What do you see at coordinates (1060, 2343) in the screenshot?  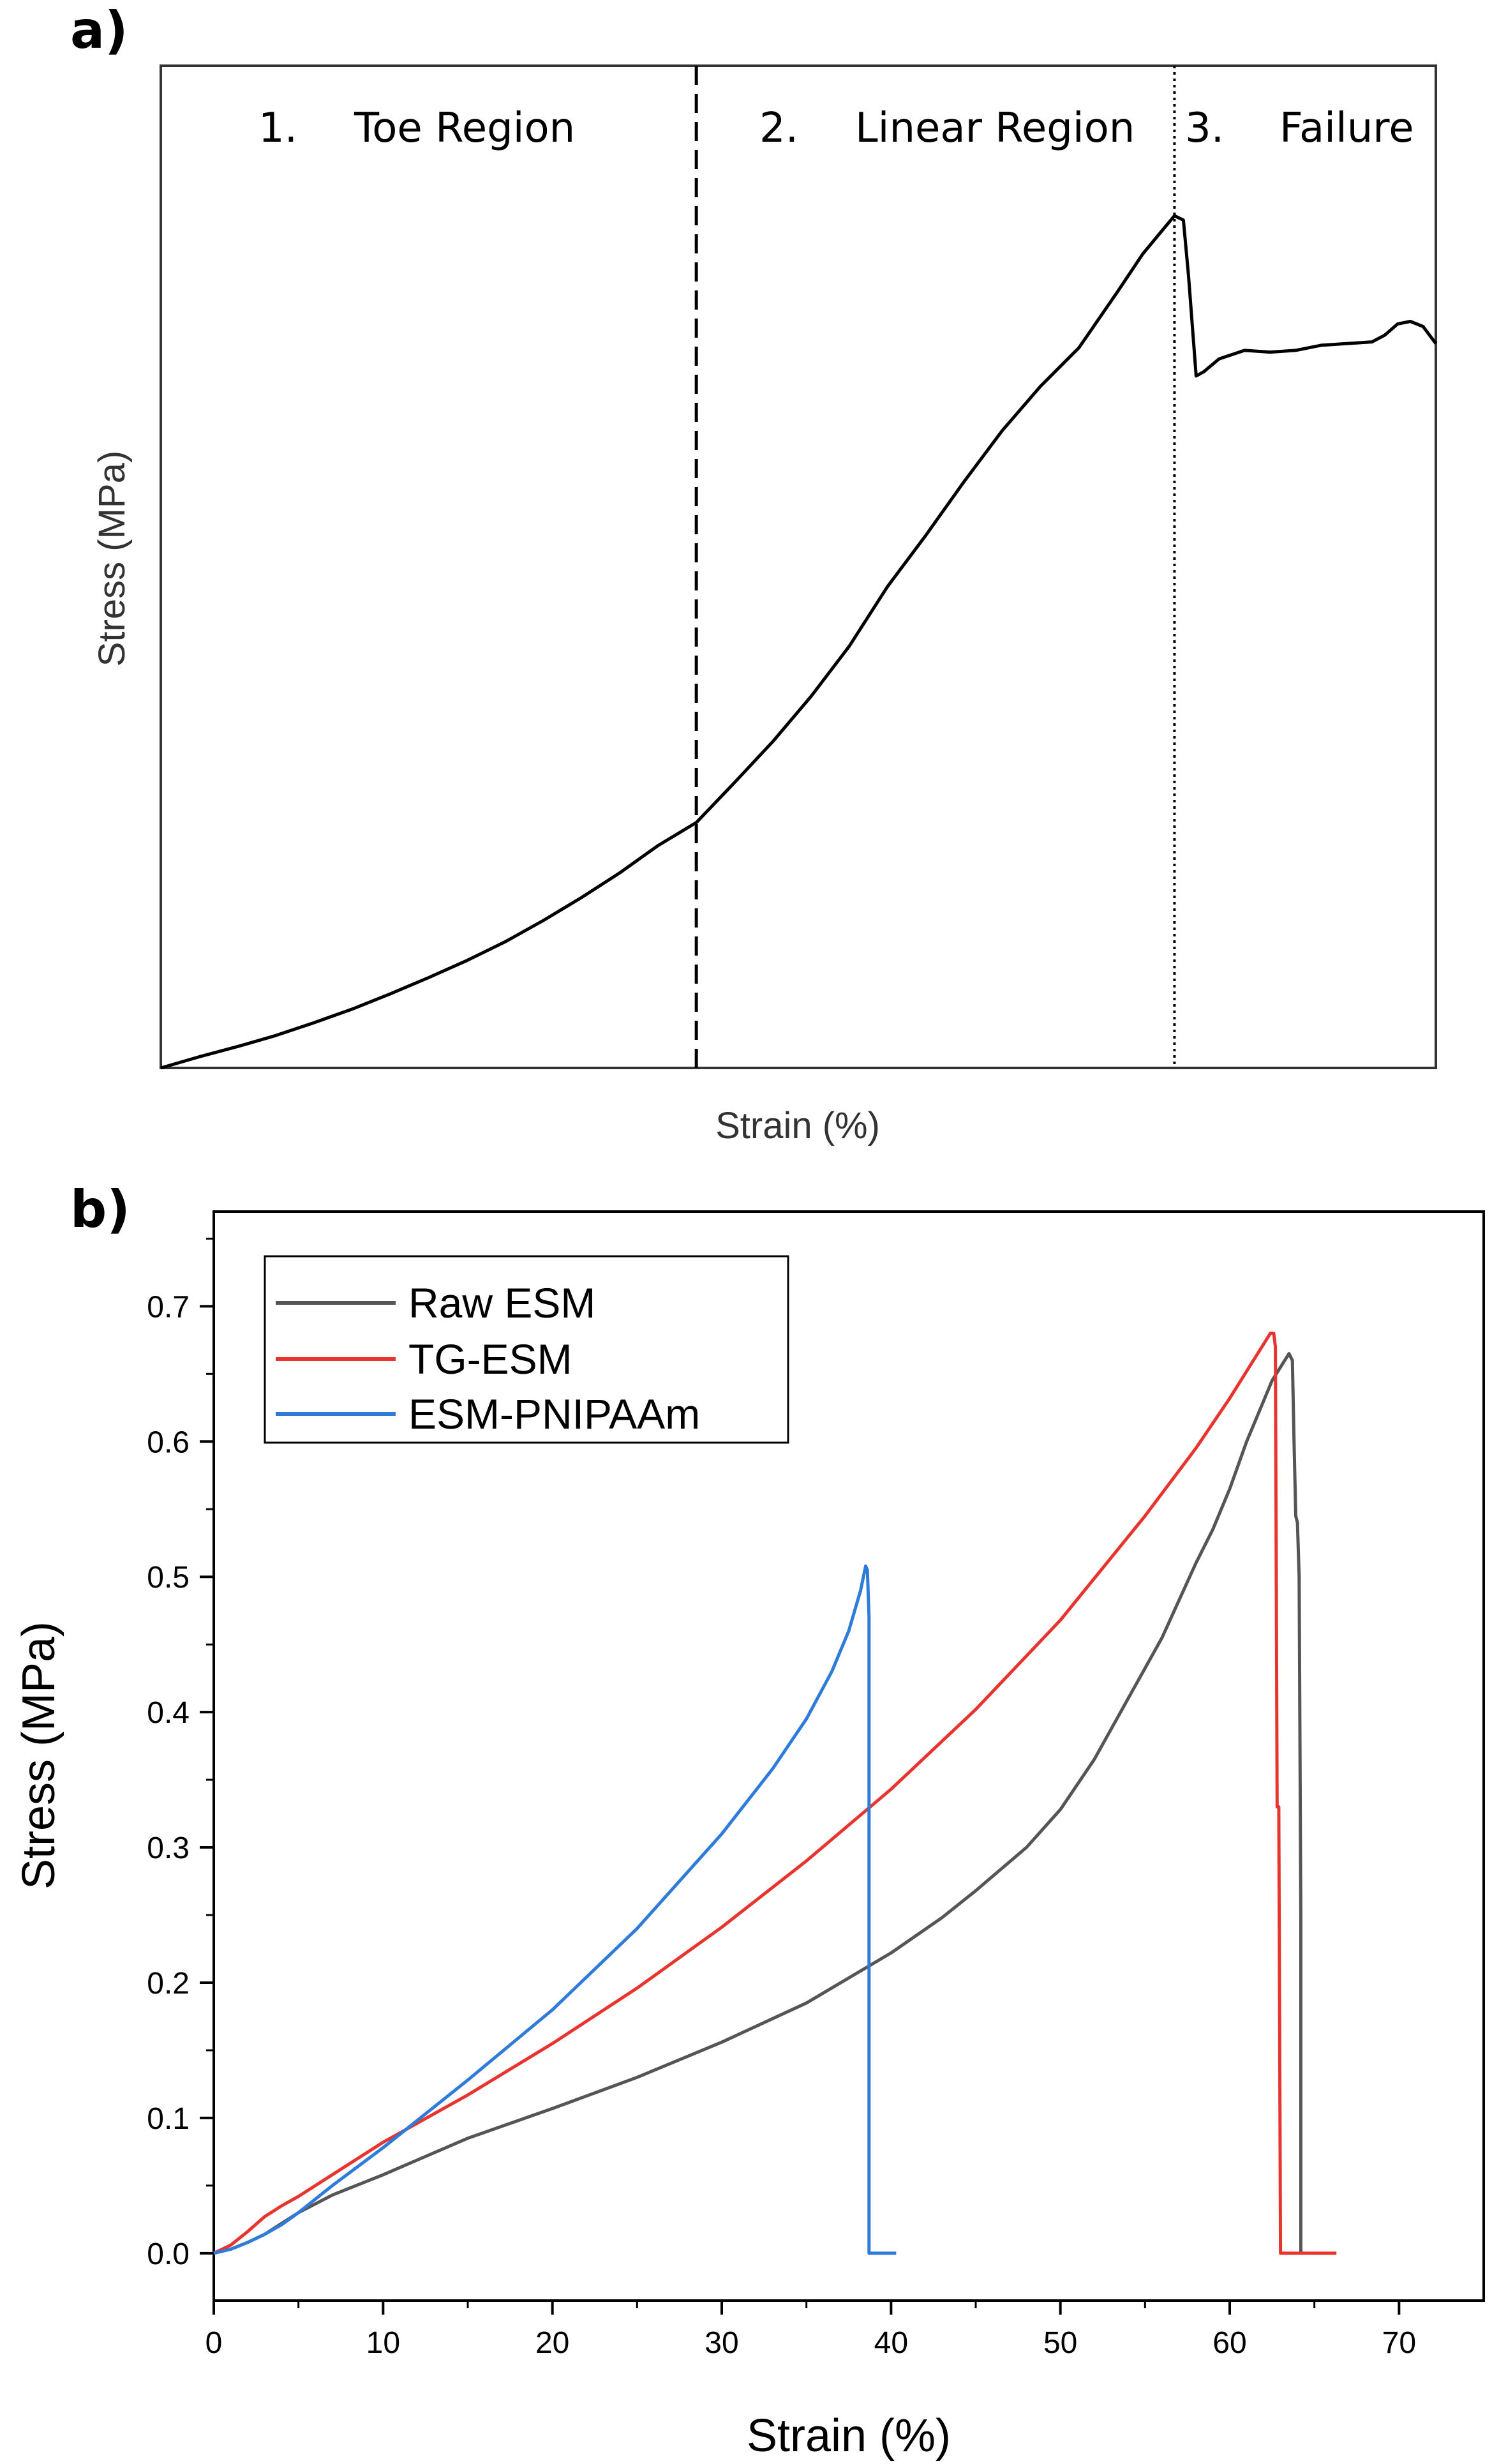 I see `x-tick-label: 50` at bounding box center [1060, 2343].